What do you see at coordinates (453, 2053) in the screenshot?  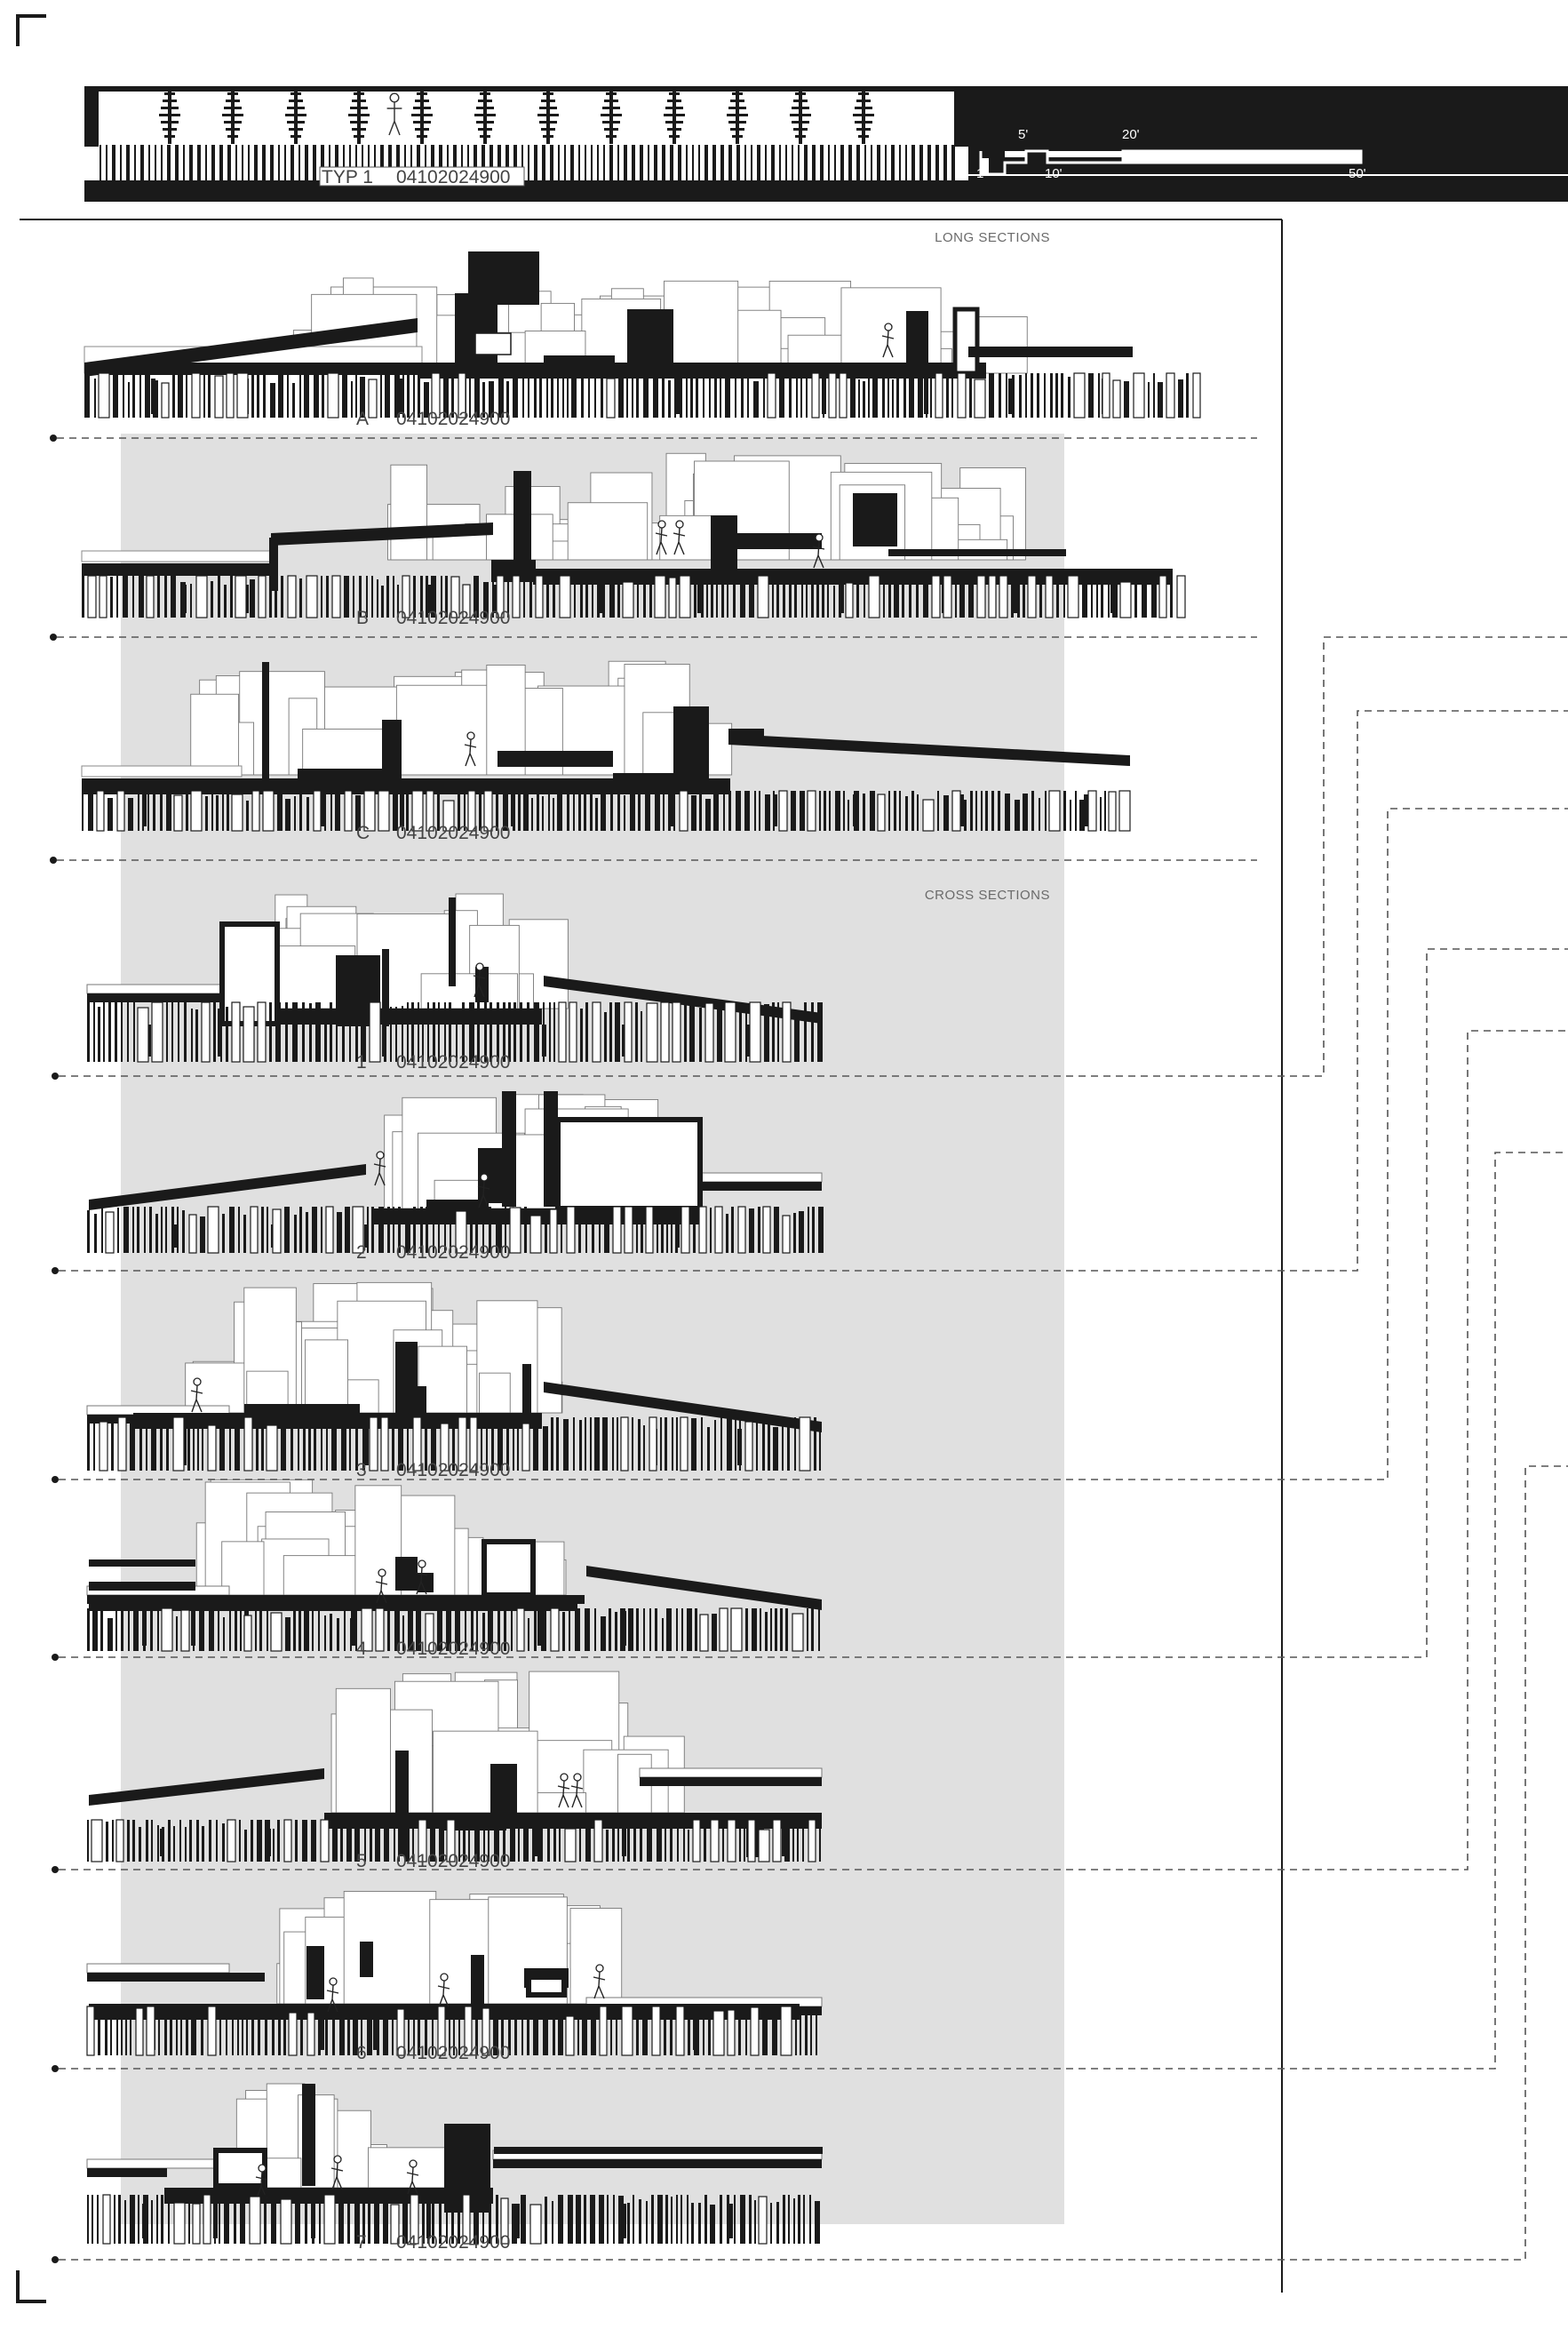 I see `section-6-code: 04102024900` at bounding box center [453, 2053].